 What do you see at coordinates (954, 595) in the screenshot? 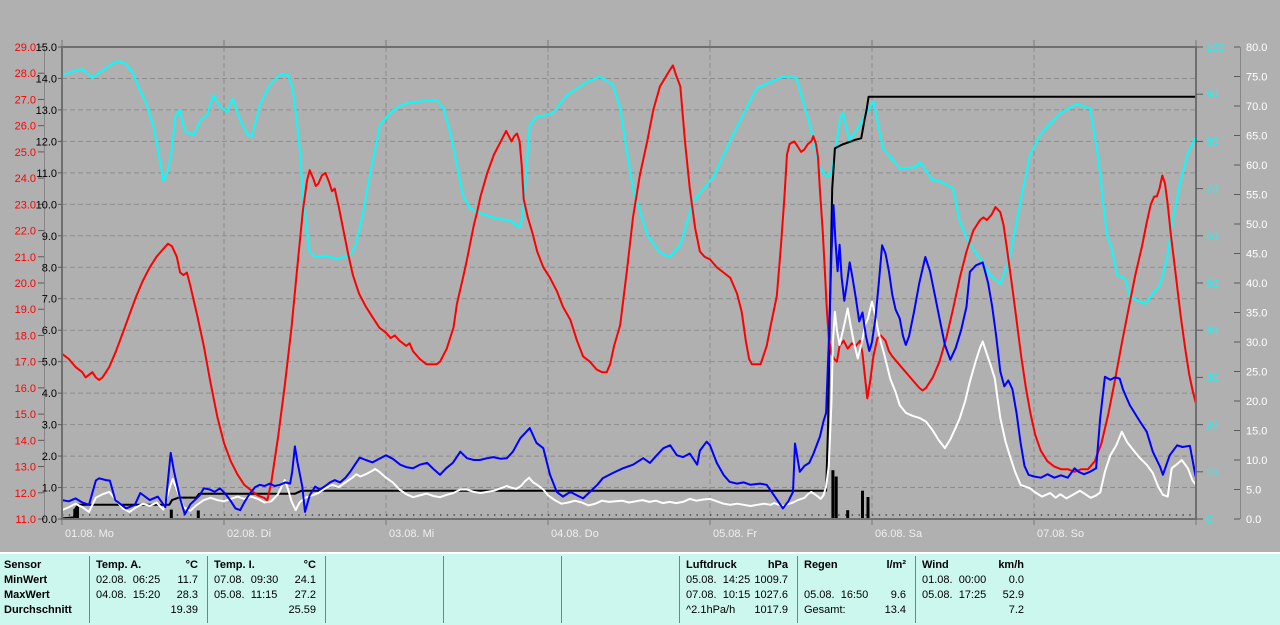
I see `stats-value-time: 05.08. 17:25` at bounding box center [954, 595].